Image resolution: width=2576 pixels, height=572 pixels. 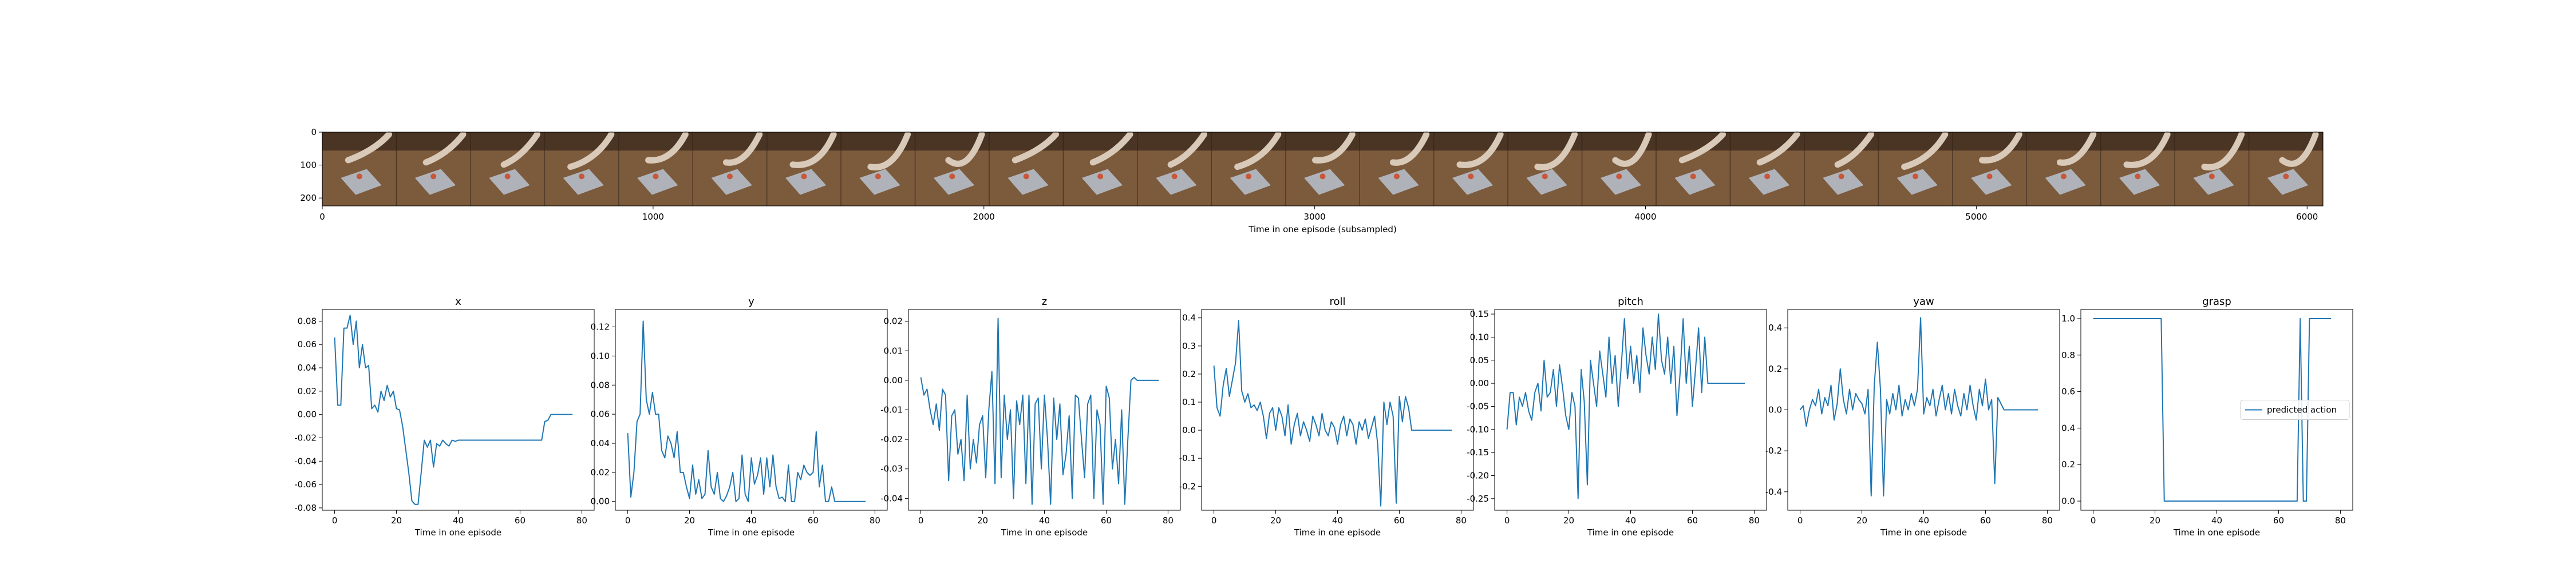 I want to click on y-tick-label: 0.2, so click(x=1189, y=374).